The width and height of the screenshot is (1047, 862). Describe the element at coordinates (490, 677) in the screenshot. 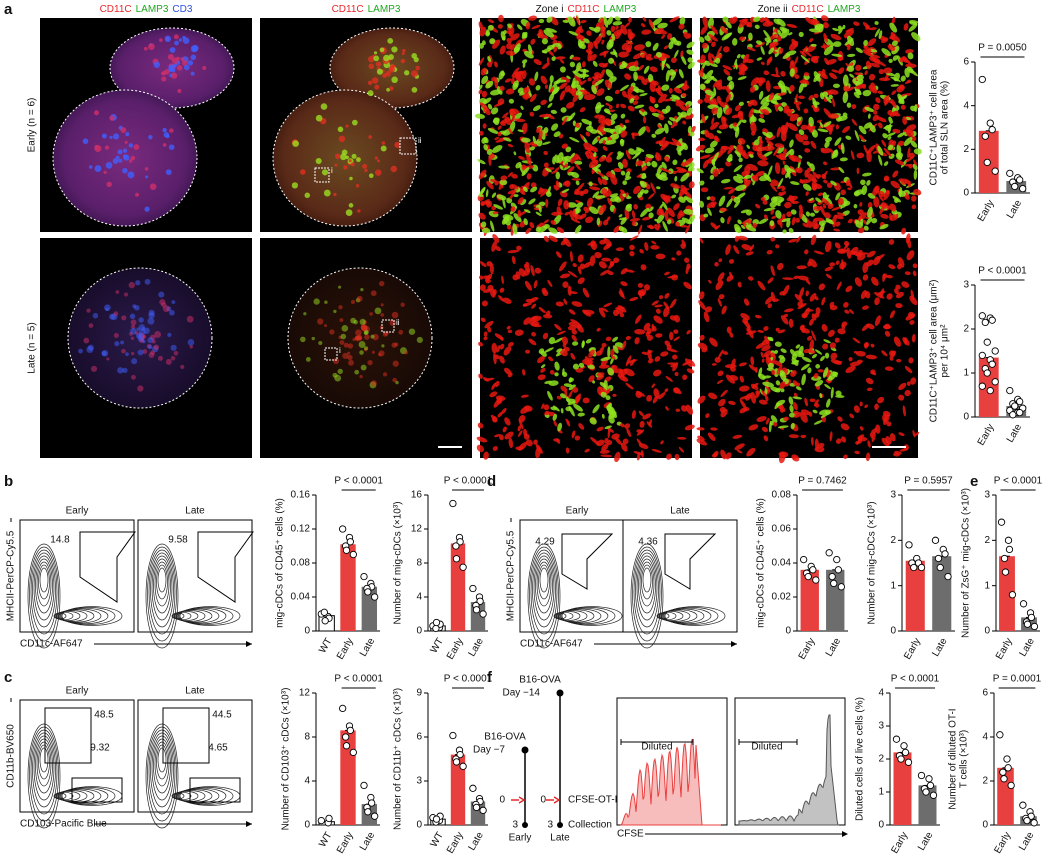

I see `panel-label: f` at that location.